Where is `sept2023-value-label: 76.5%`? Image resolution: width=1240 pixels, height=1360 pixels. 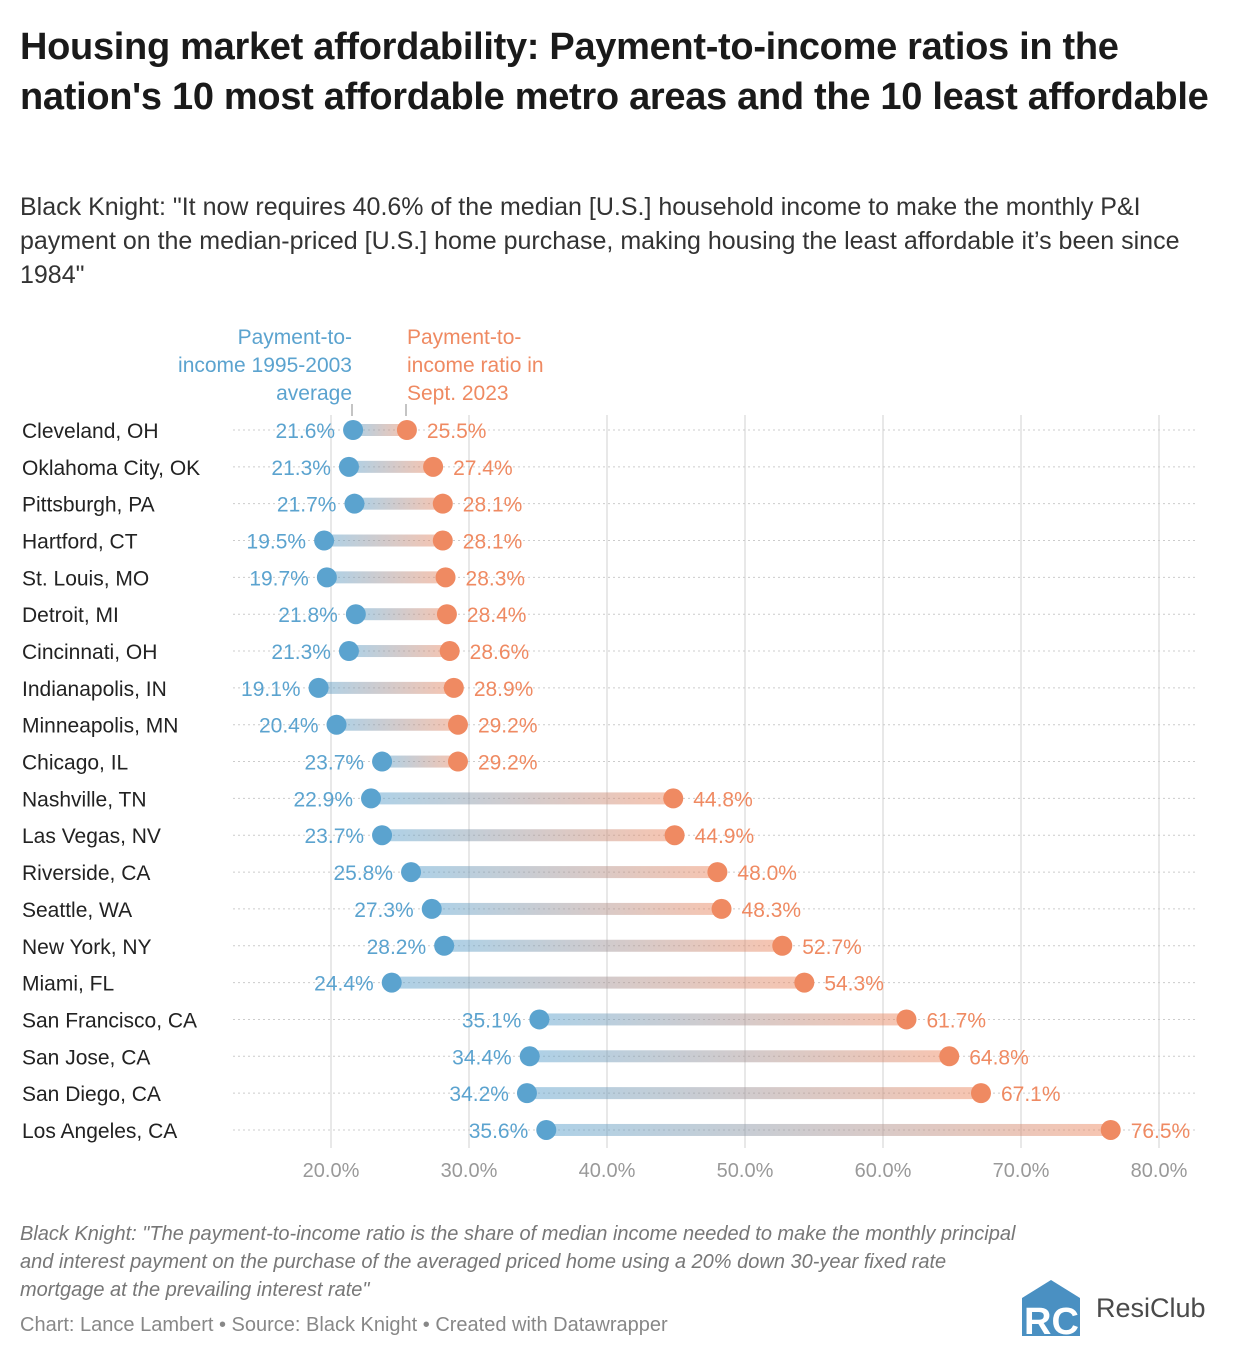
sept2023-value-label: 76.5% is located at coordinates (1161, 1131).